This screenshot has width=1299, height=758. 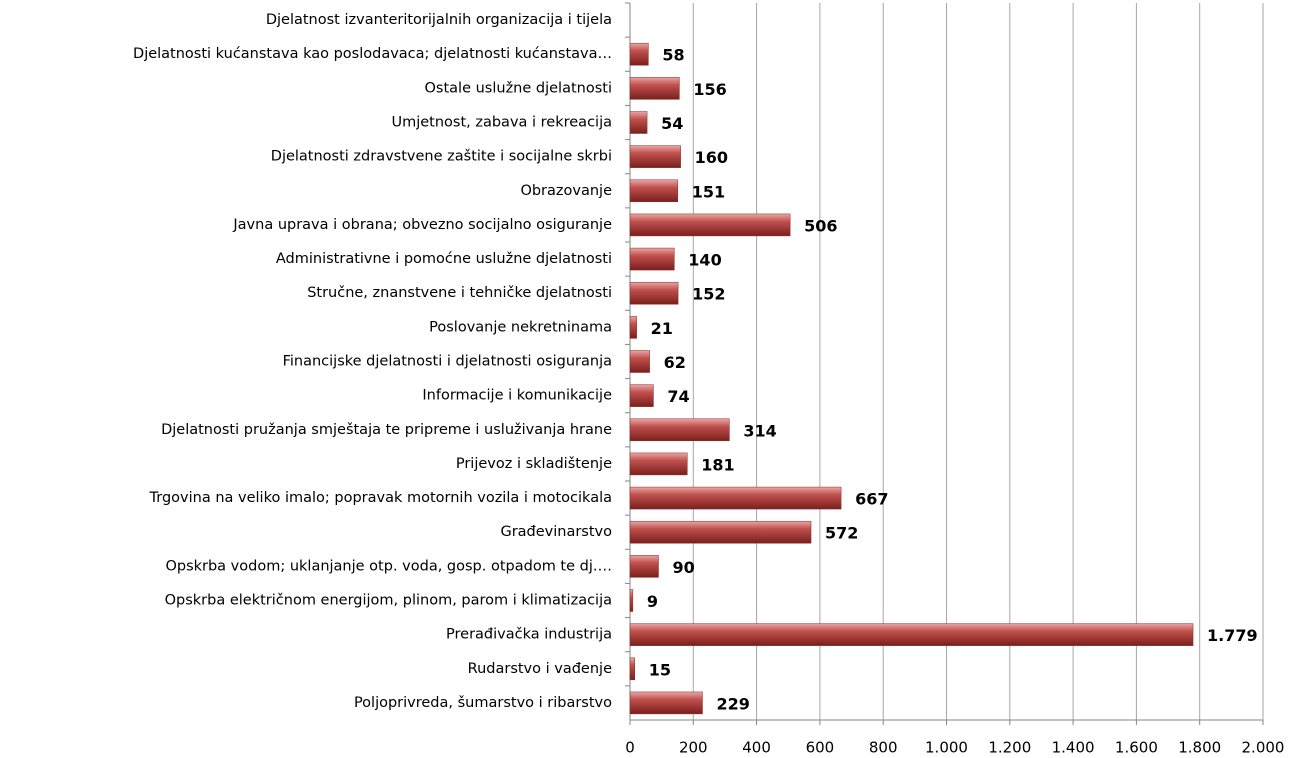 I want to click on x-tick-label: 1.400, so click(x=1073, y=748).